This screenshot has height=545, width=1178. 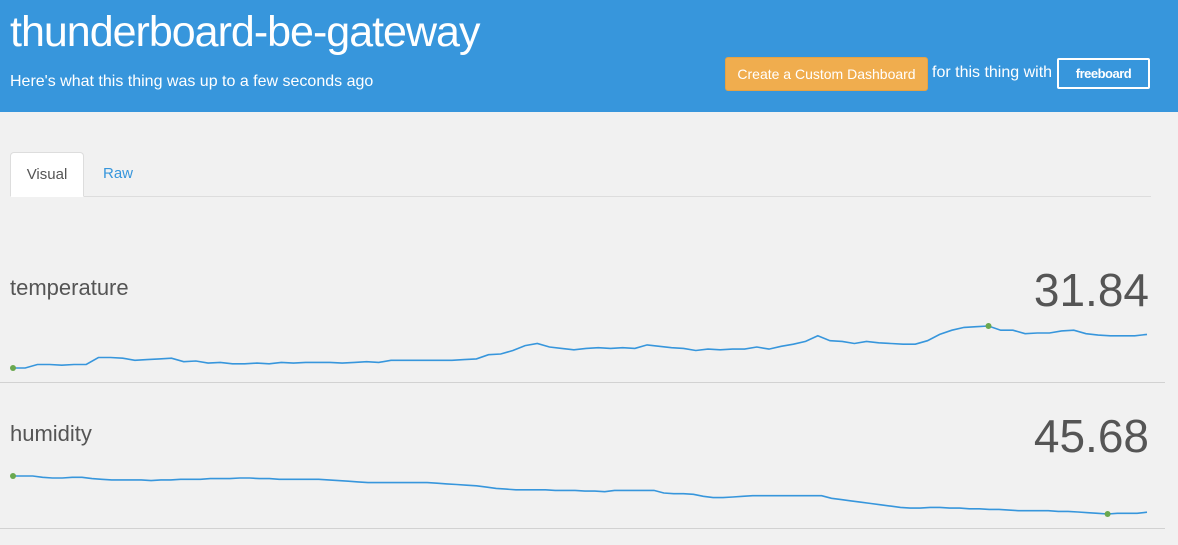 I want to click on metric-label: temperature, so click(x=69, y=287).